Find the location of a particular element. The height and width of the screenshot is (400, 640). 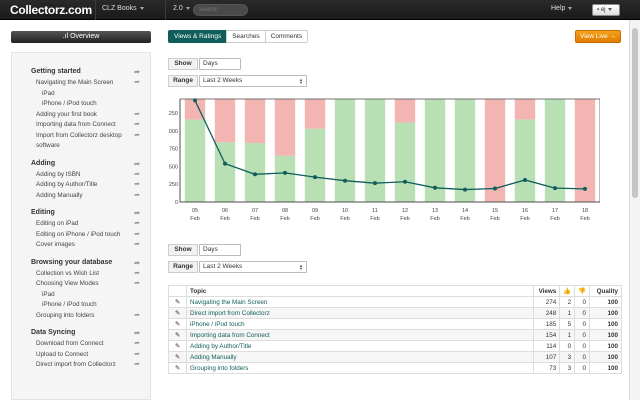

search-input is located at coordinates (220, 10).